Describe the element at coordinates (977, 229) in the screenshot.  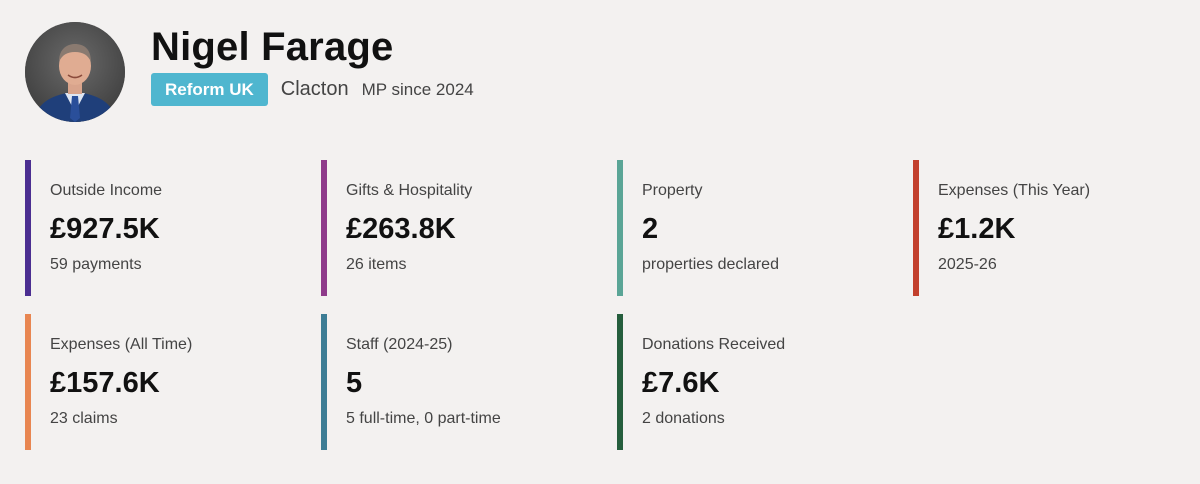
I see `stat-value: £1.2K` at that location.